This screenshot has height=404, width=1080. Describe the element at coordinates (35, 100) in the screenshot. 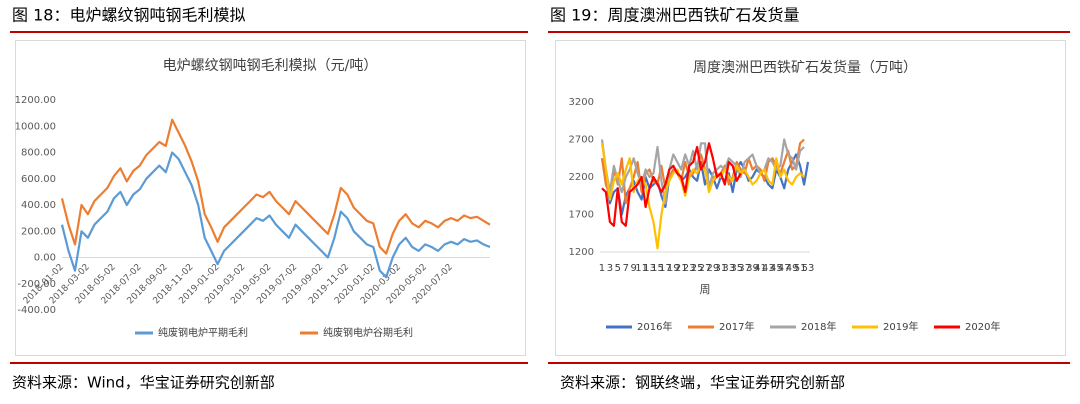

I see `y-tick-label: 1200.00` at that location.